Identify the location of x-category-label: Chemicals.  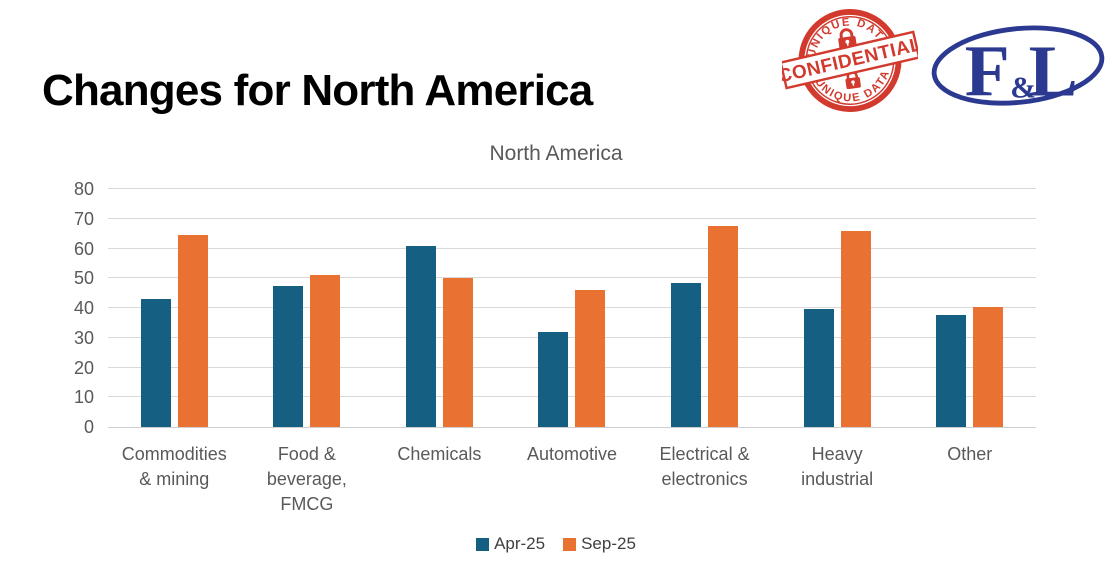
(439, 454).